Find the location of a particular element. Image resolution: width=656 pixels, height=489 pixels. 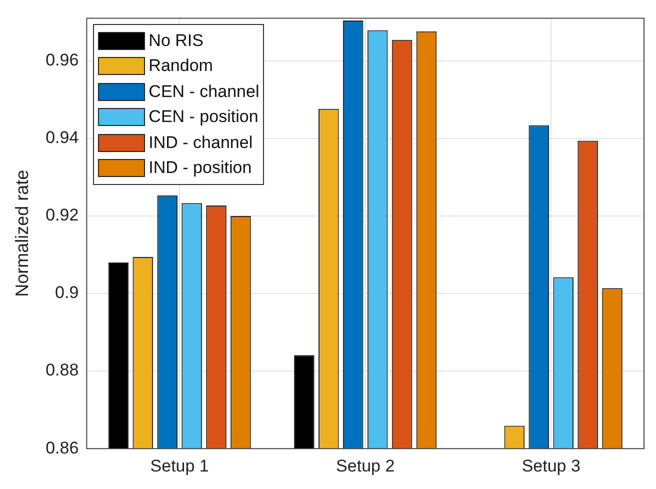

y-tick-label: 0.86 is located at coordinates (62, 448).